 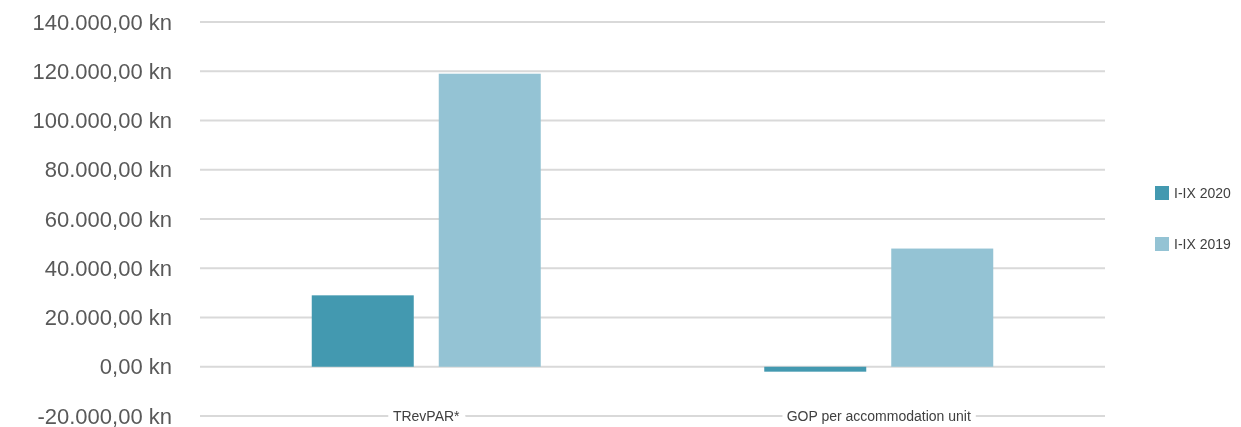 What do you see at coordinates (108, 318) in the screenshot?
I see `y-tick-label: 20.000,00 kn` at bounding box center [108, 318].